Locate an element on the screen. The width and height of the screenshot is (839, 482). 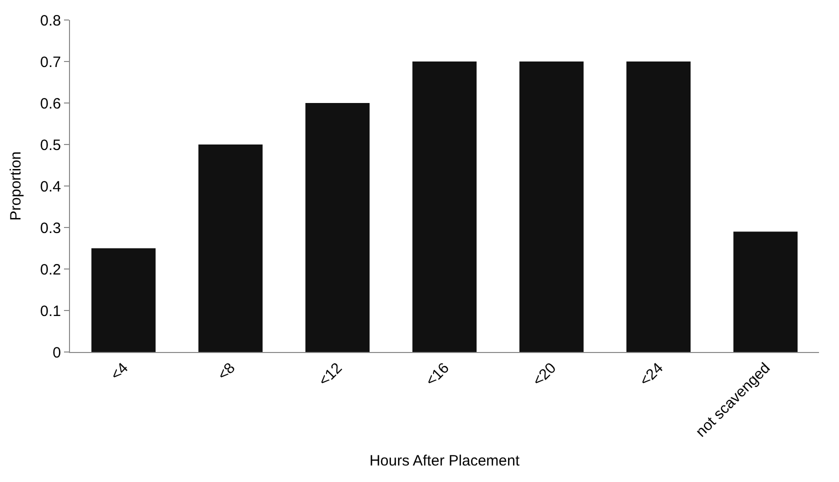
y-tick-label: 0.6 is located at coordinates (50, 103).